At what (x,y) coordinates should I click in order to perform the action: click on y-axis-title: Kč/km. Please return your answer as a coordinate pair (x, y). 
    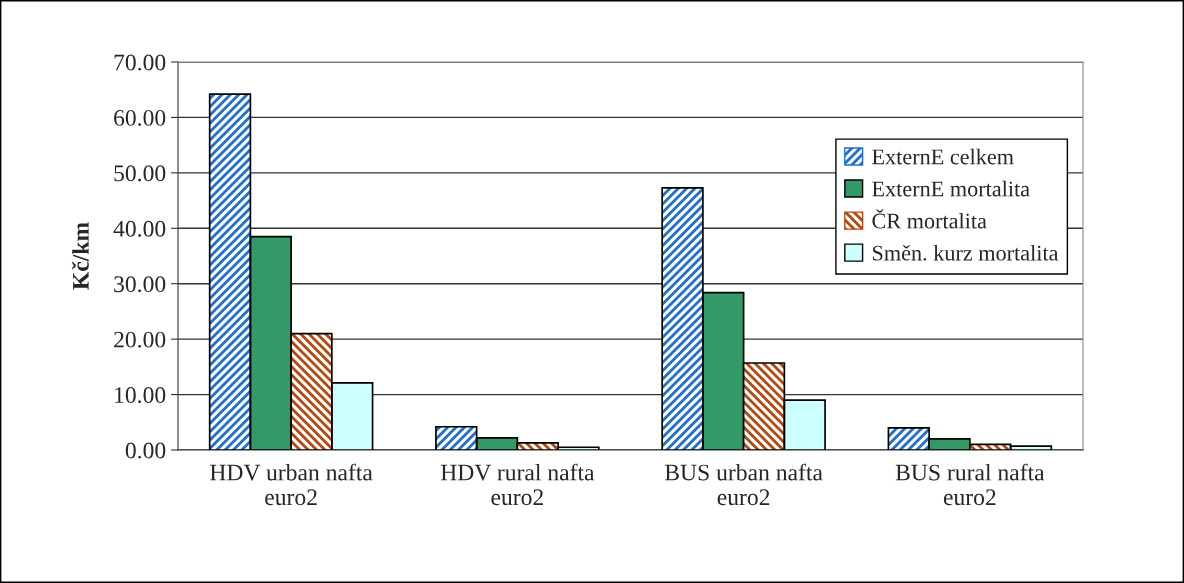
    Looking at the image, I should click on (80, 256).